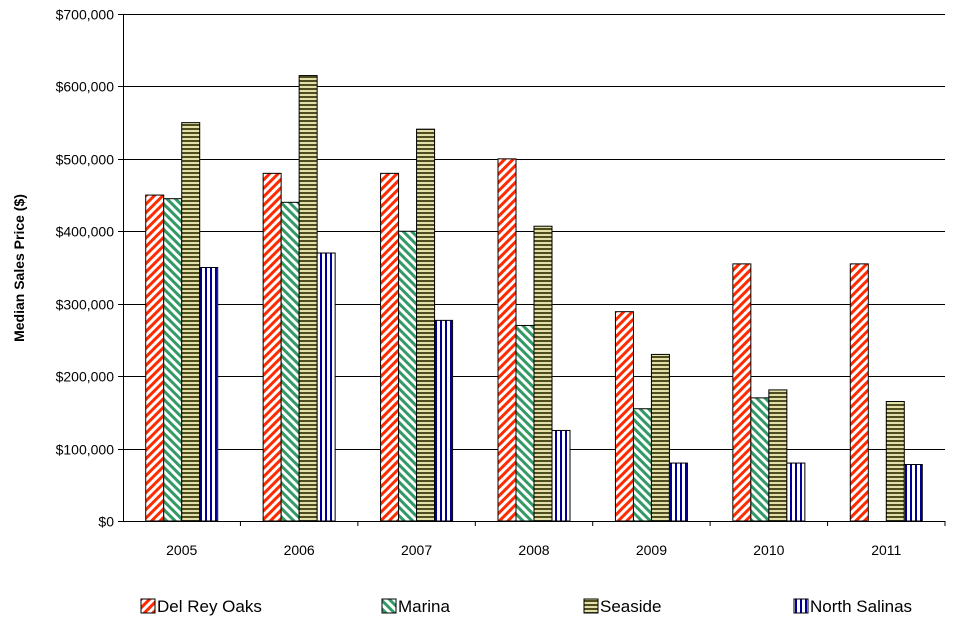 This screenshot has width=957, height=621. I want to click on y-tick-label: $600,000, so click(85, 87).